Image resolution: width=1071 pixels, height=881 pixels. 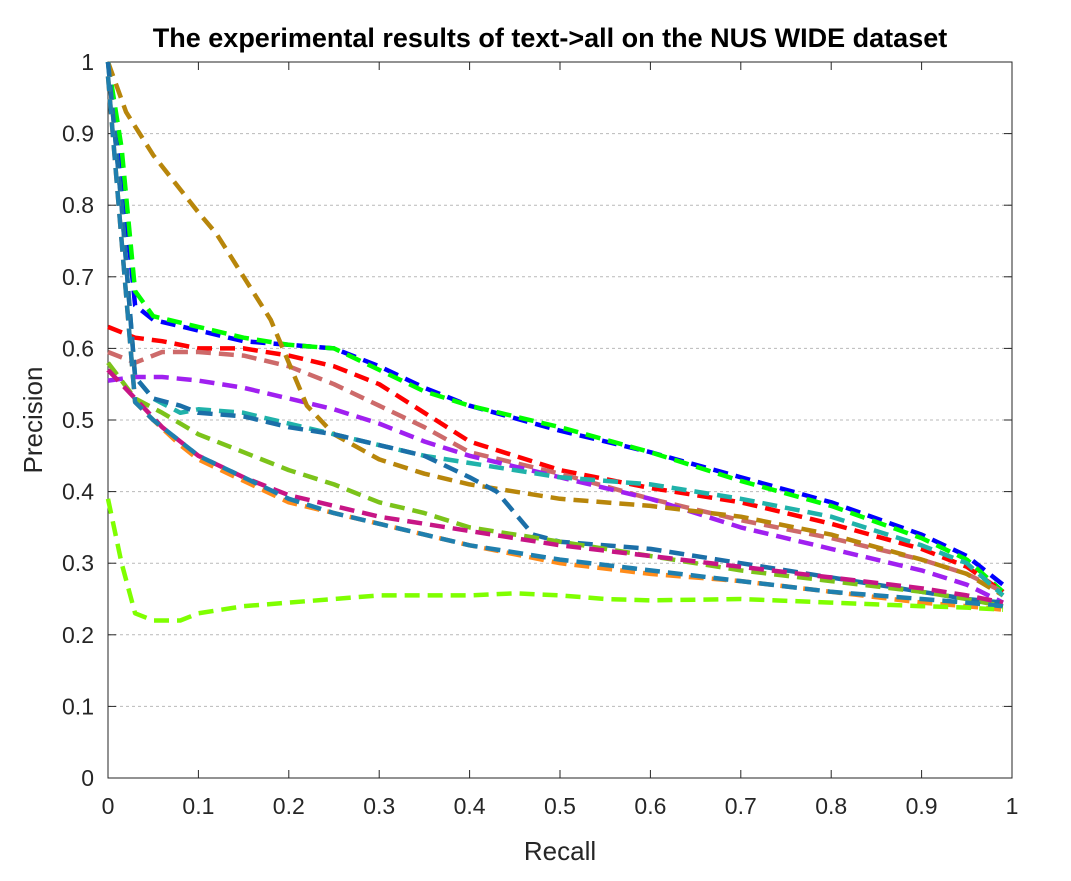 I want to click on y-tick-label: 1, so click(x=87, y=62).